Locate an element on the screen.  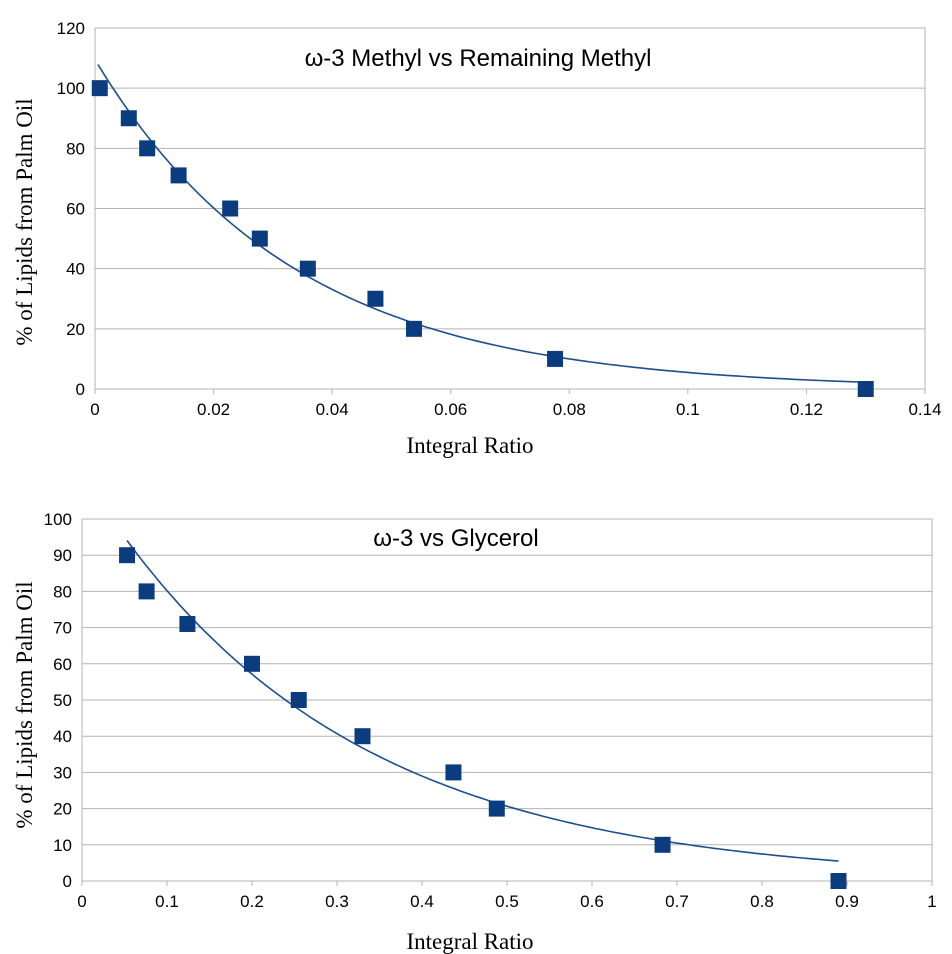
y-tick-label: 70 is located at coordinates (62, 628).